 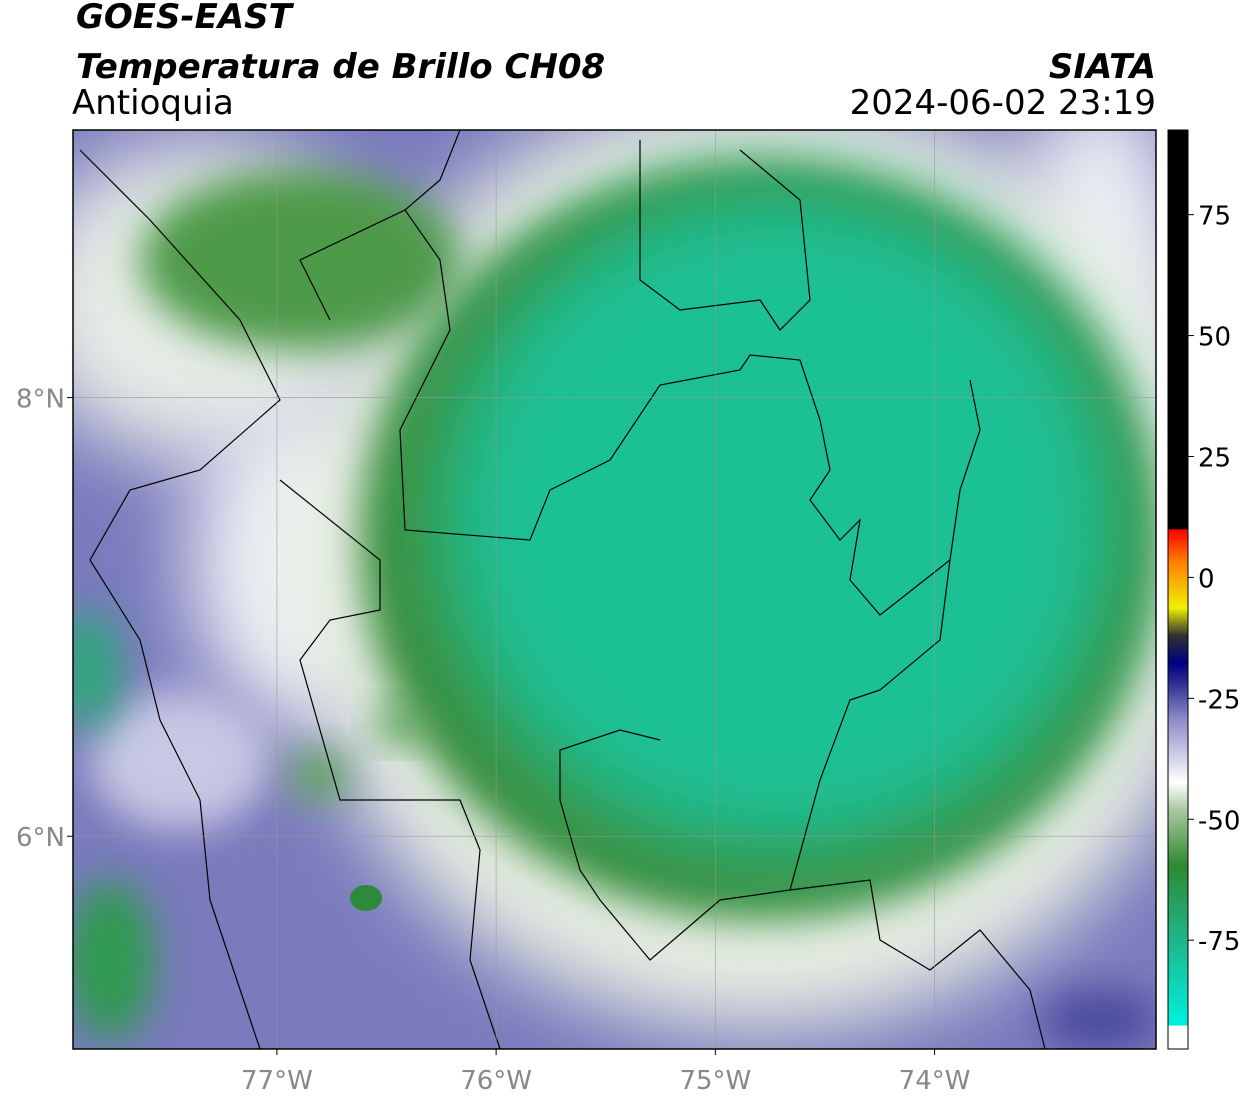 What do you see at coordinates (1214, 217) in the screenshot?
I see `colorbar-label: 75` at bounding box center [1214, 217].